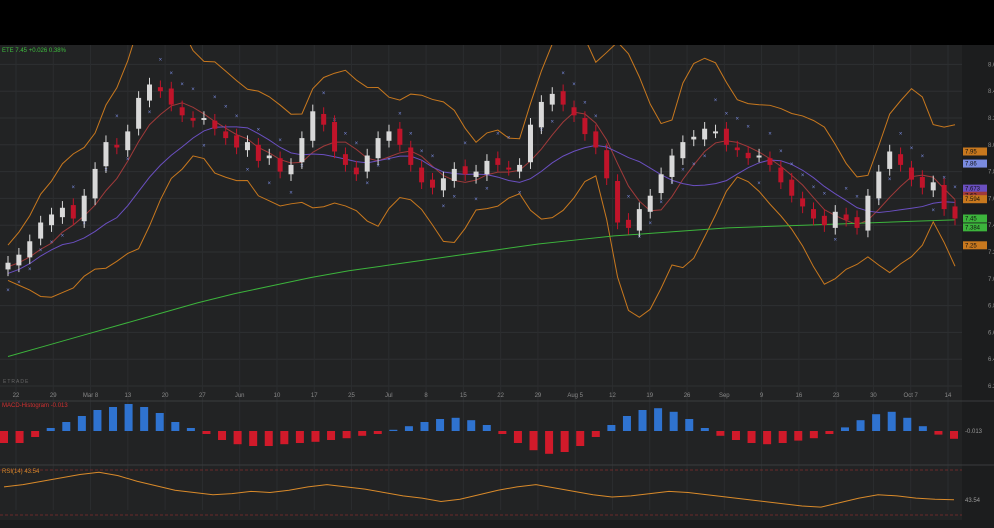 Image resolution: width=994 pixels, height=528 pixels. Describe the element at coordinates (649, 396) in the screenshot. I see `x-tick-label: 19` at that location.